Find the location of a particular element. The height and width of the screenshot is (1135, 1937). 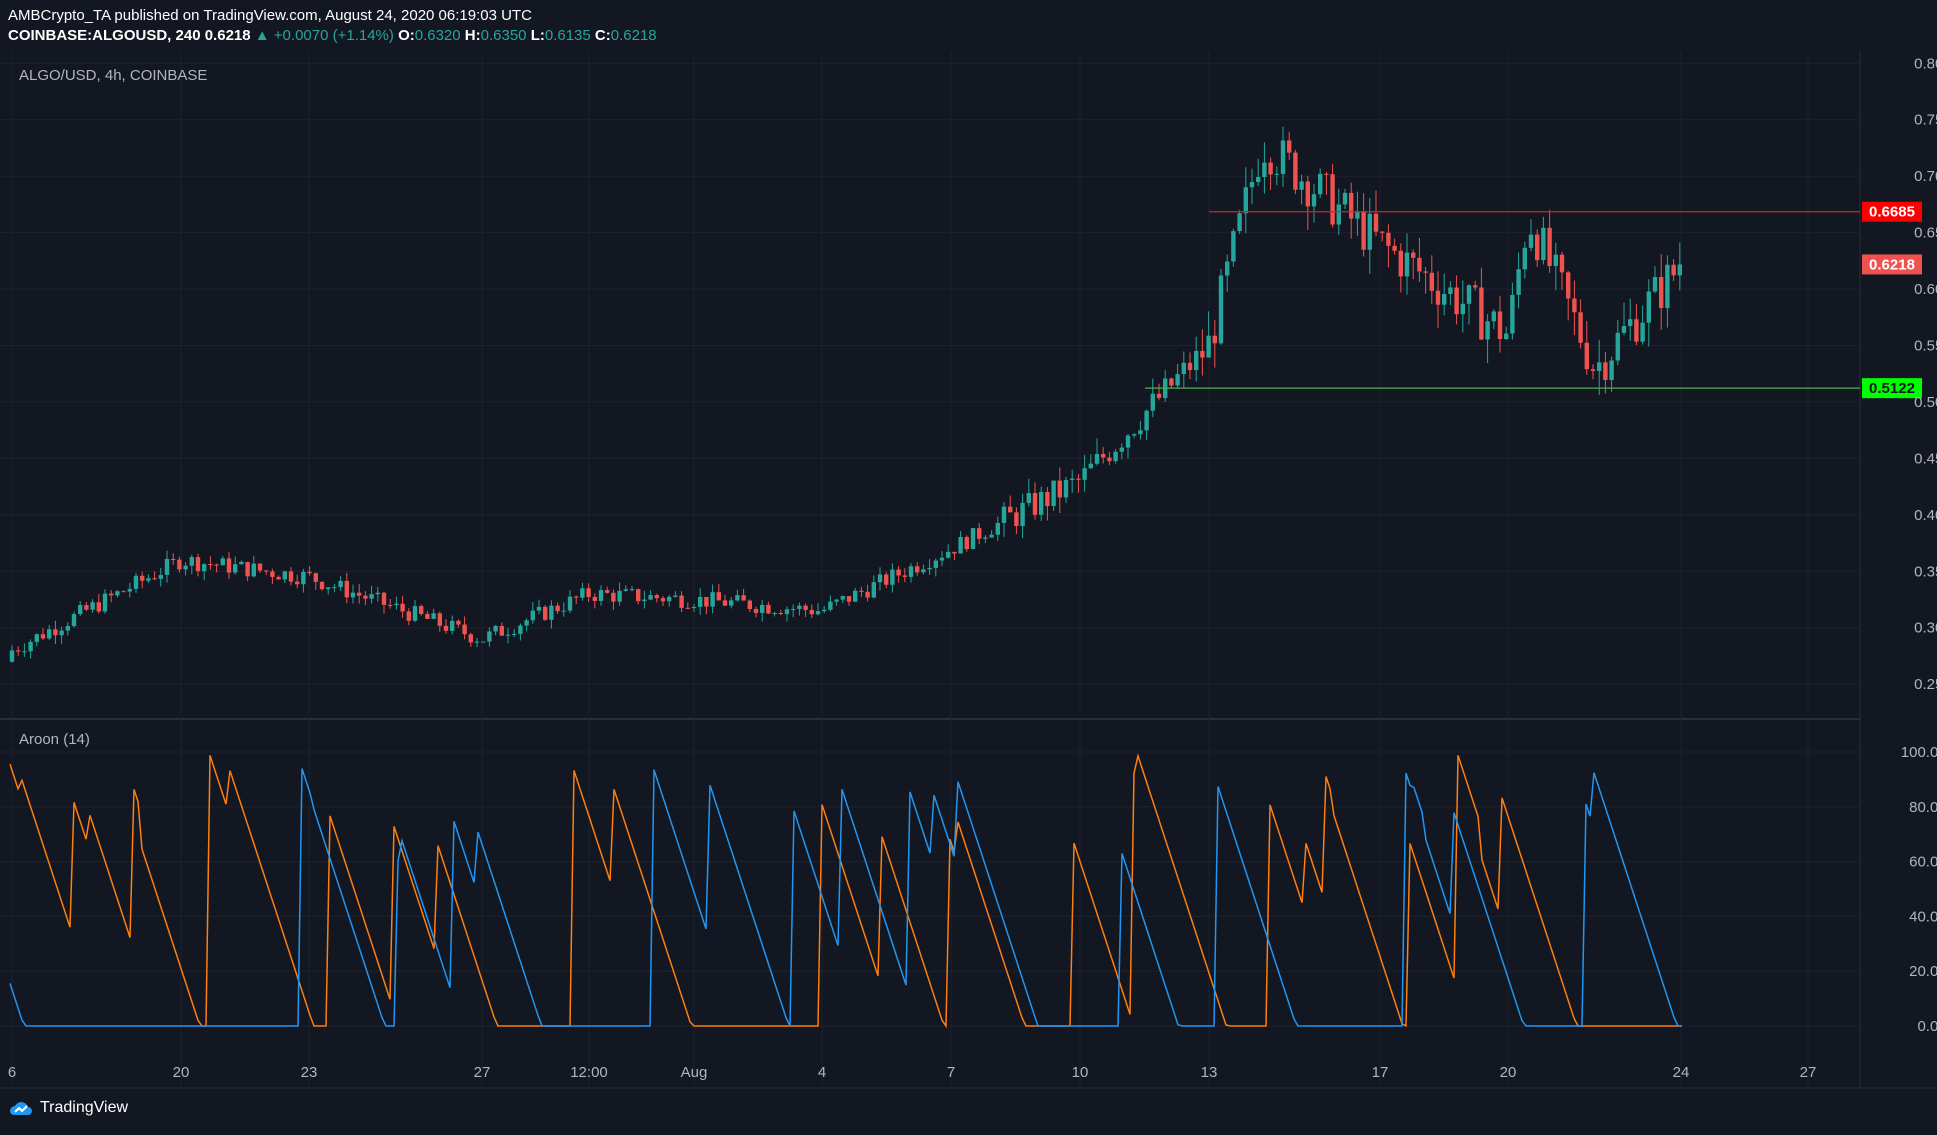

aroon-tick-label: 60.00% is located at coordinates (1923, 862).